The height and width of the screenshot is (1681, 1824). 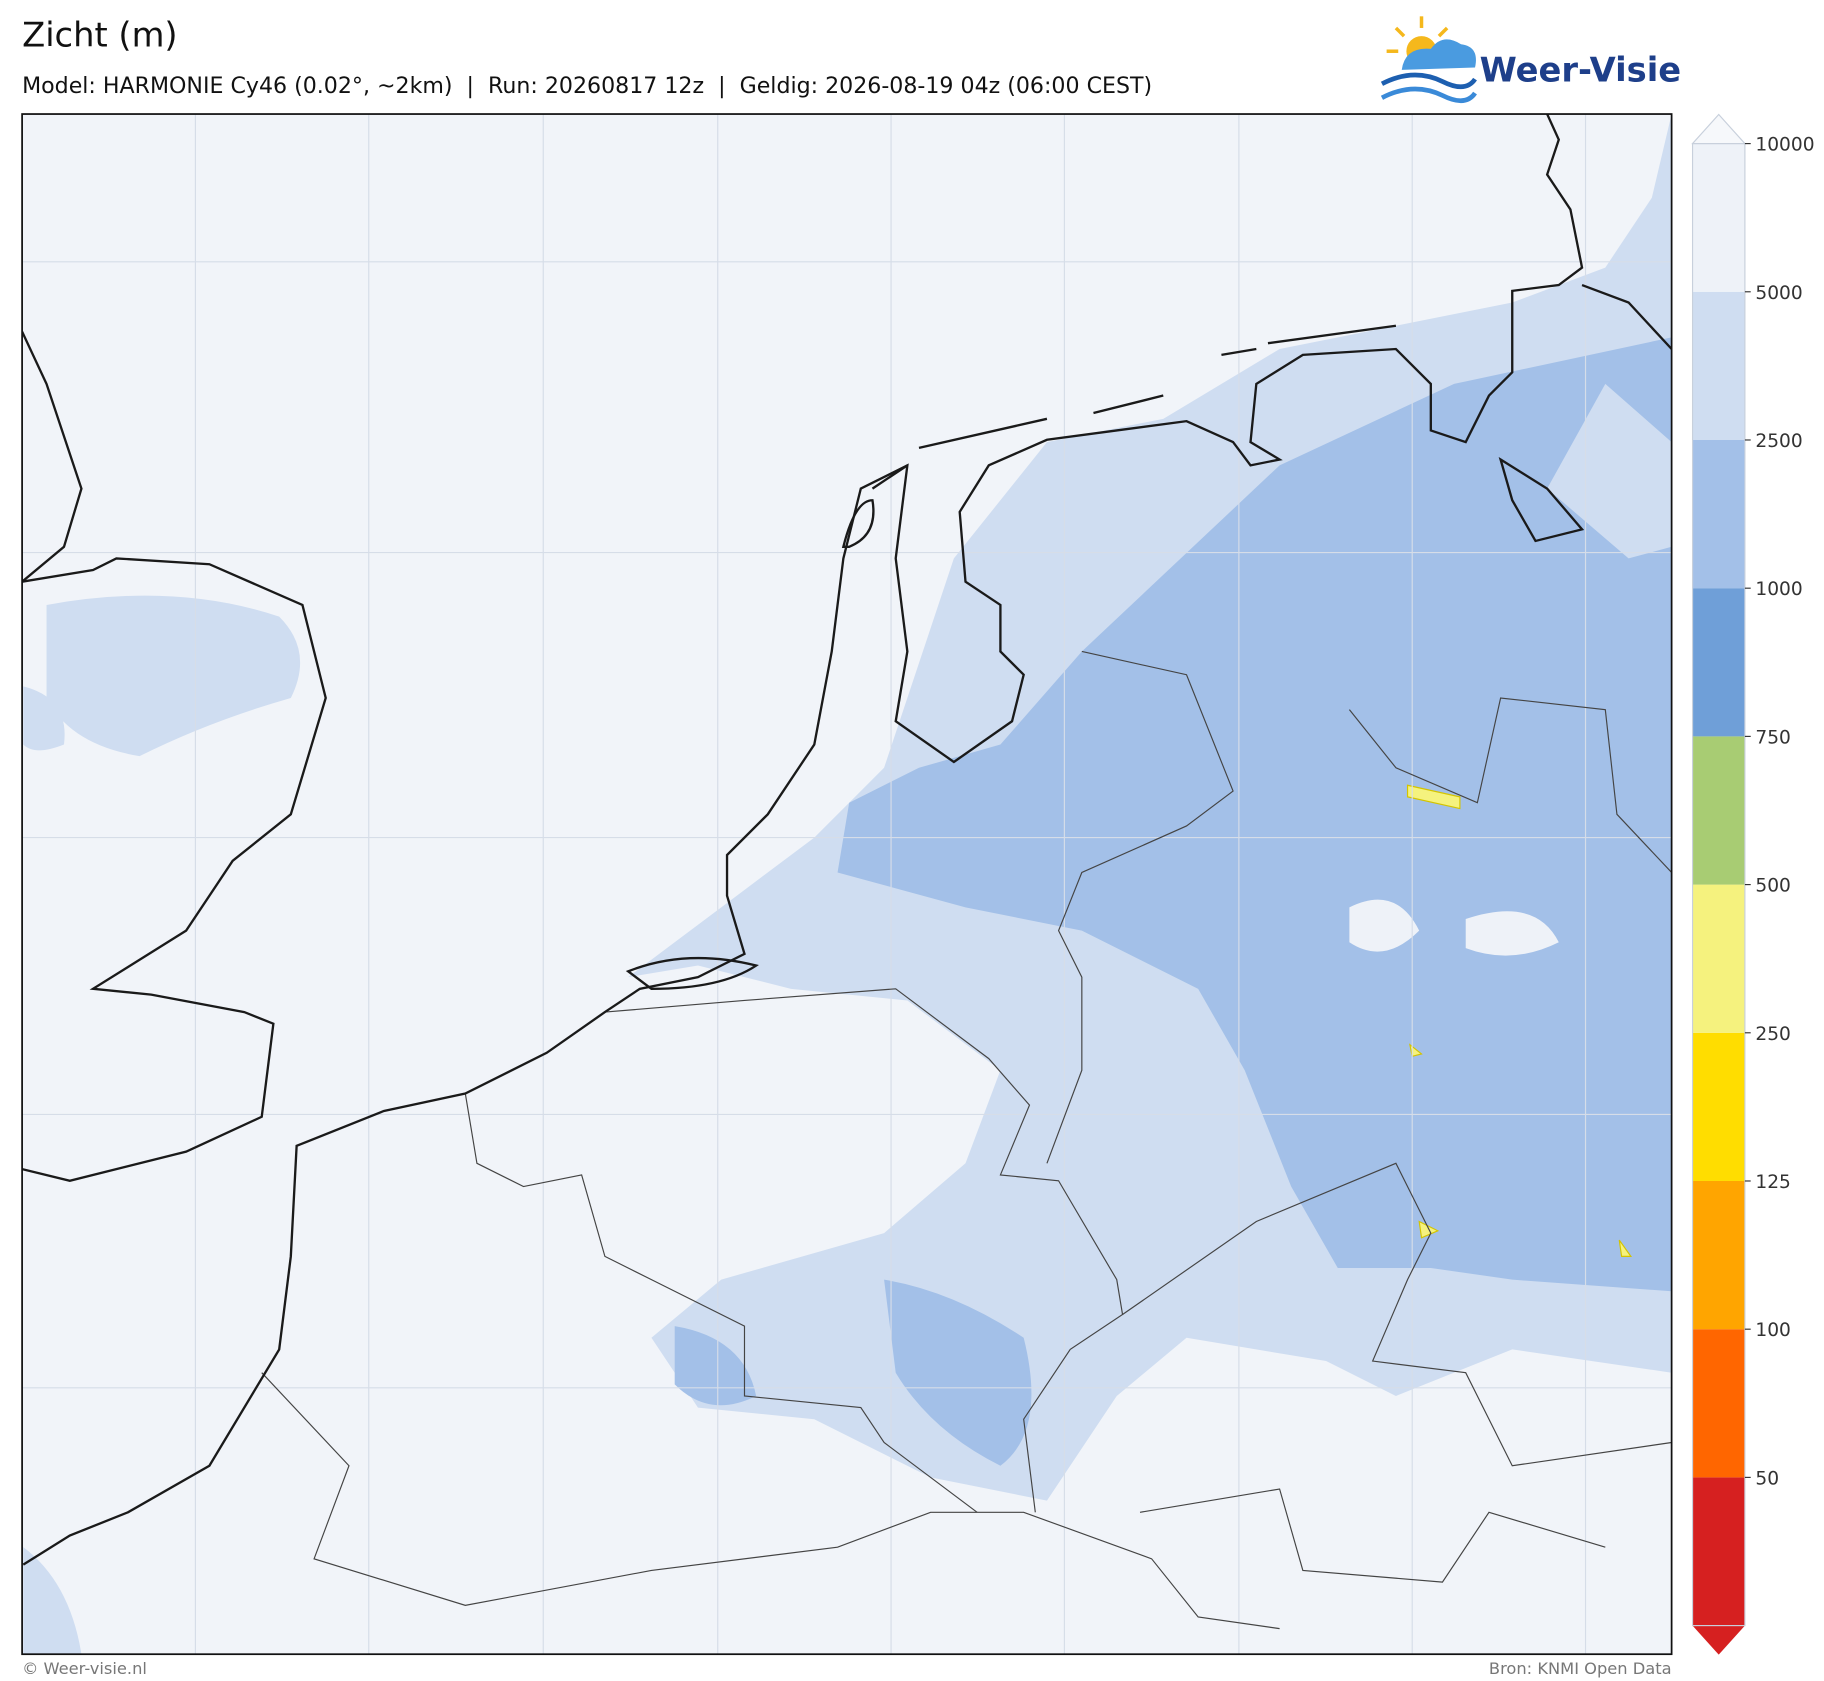 I want to click on logo-text: Weer-Visie, so click(x=1580, y=69).